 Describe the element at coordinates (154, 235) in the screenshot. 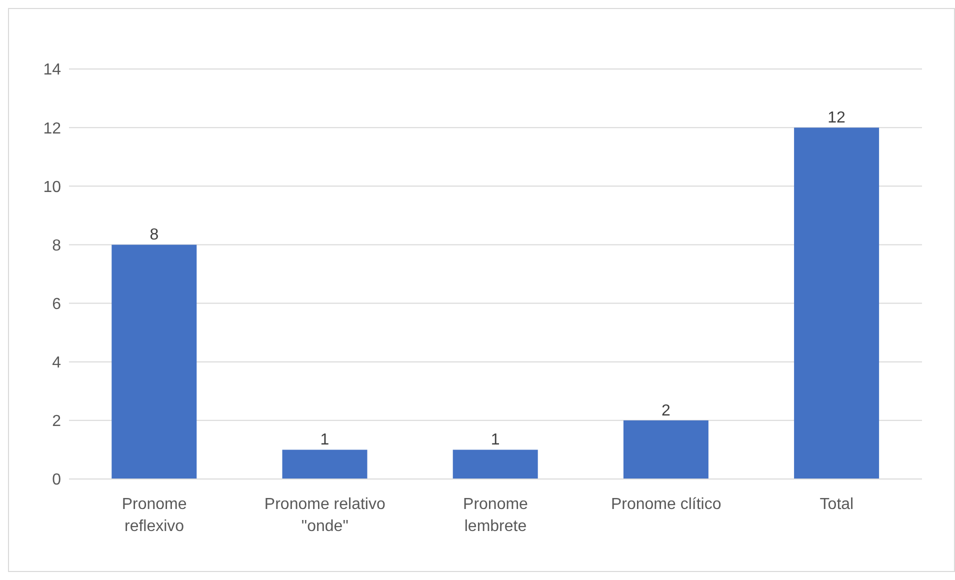

I see `data-label: 8` at that location.